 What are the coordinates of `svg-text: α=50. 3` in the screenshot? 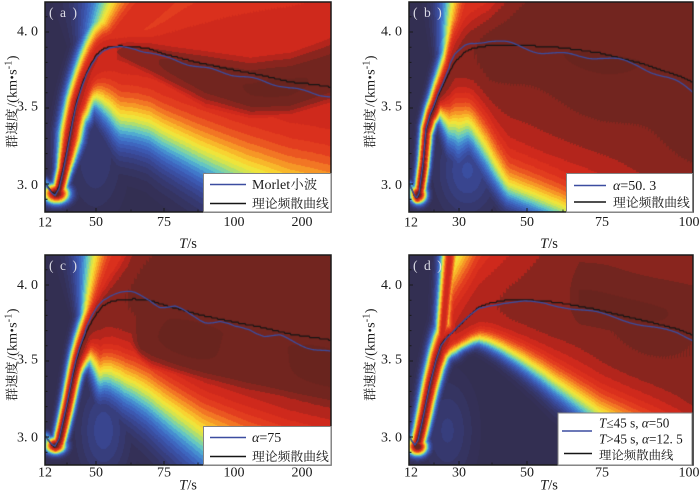 It's located at (634, 186).